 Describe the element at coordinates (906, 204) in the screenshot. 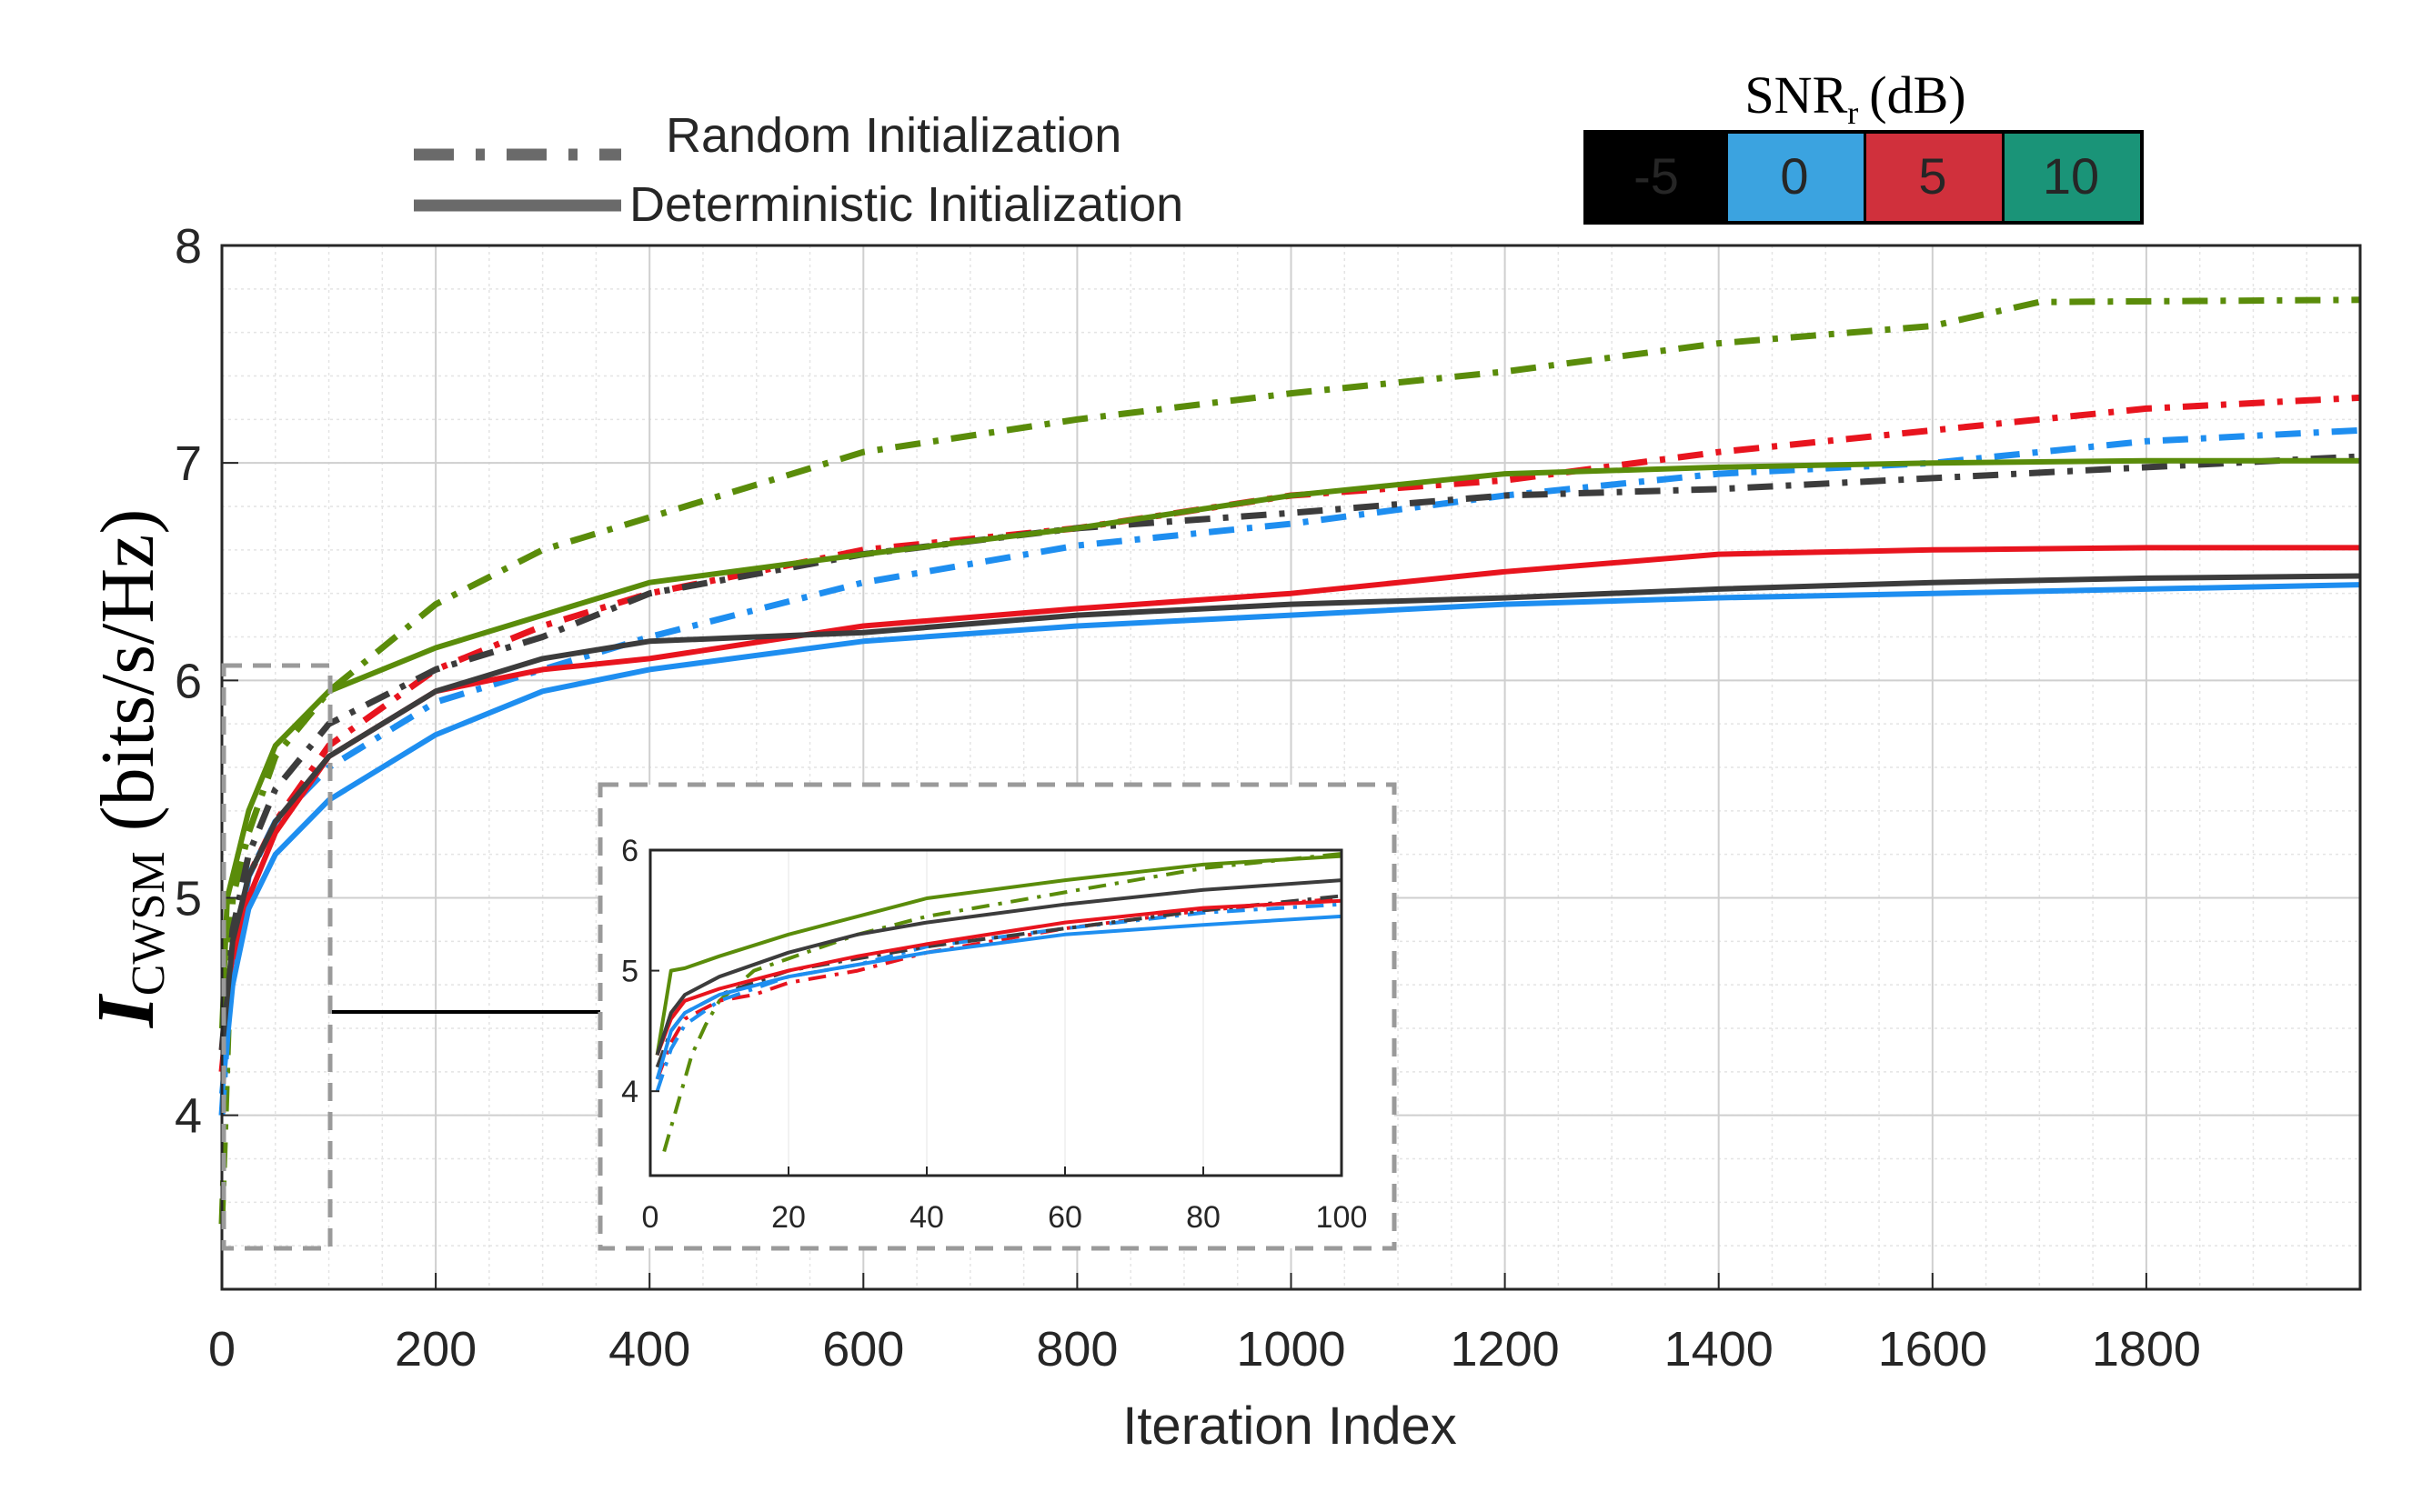

I see `legend-deterministic-label: Deterministic Initialization` at that location.